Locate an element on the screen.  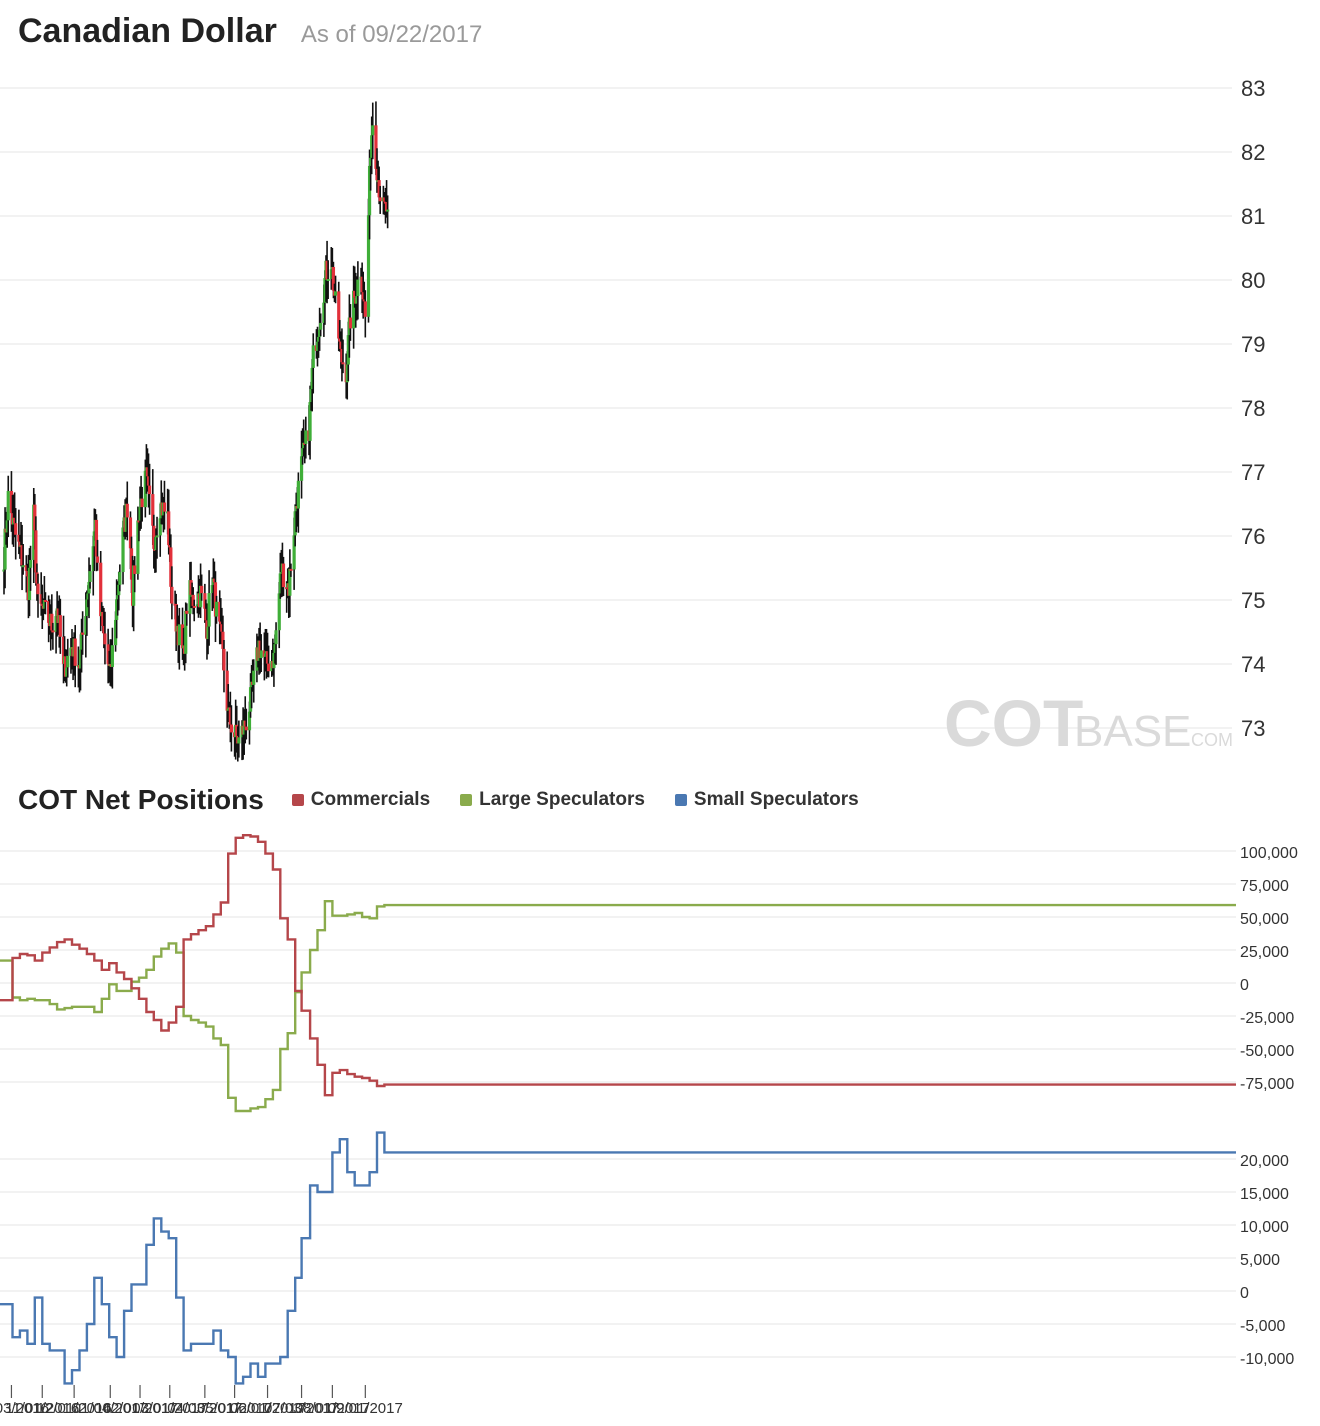
commercials-swatch-icon is located at coordinates (297, 800).